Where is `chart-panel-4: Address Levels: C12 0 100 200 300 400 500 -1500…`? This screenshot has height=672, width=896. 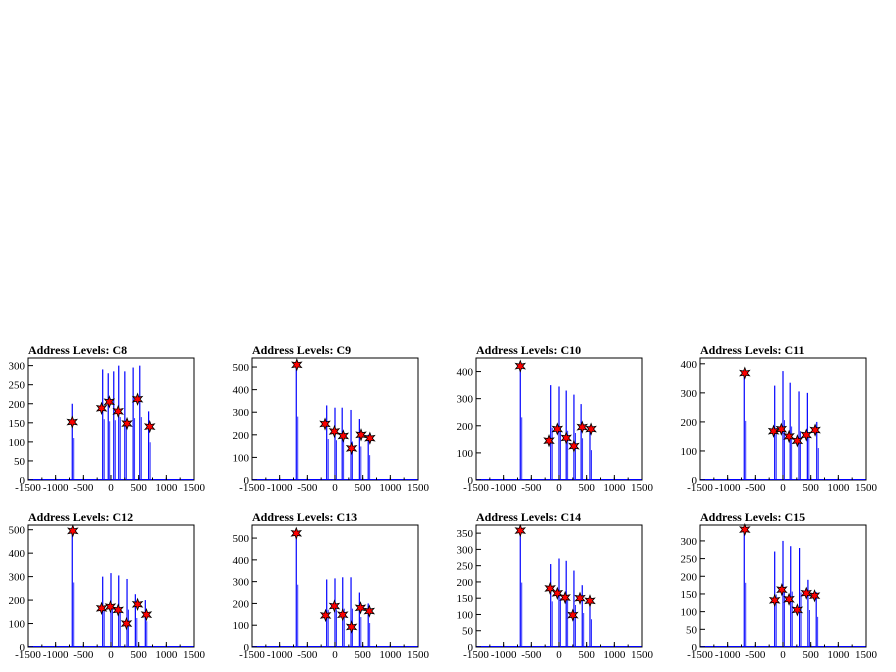 chart-panel-4: Address Levels: C12 0 100 200 300 400 500 -1500… is located at coordinates (107, 585).